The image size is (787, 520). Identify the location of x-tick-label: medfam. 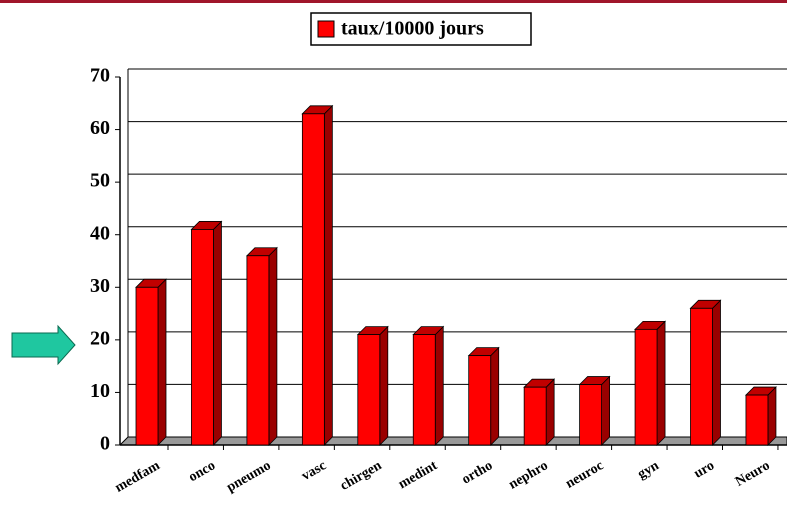
(138, 477).